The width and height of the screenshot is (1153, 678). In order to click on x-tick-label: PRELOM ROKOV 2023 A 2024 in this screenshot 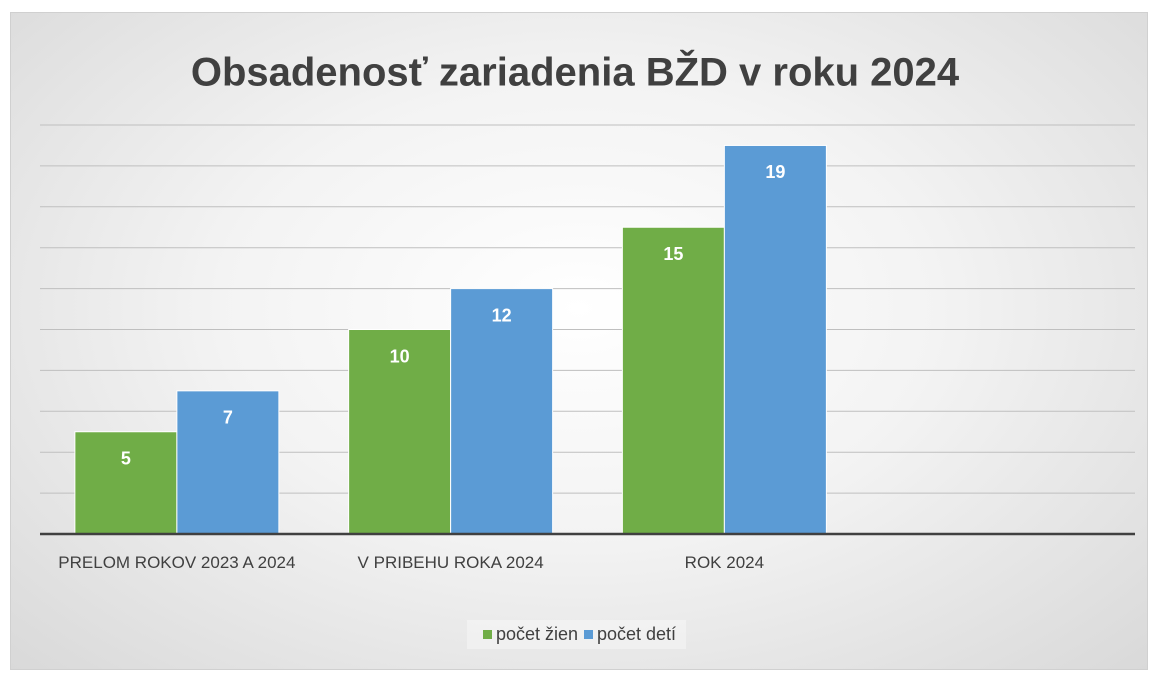, I will do `click(177, 562)`.